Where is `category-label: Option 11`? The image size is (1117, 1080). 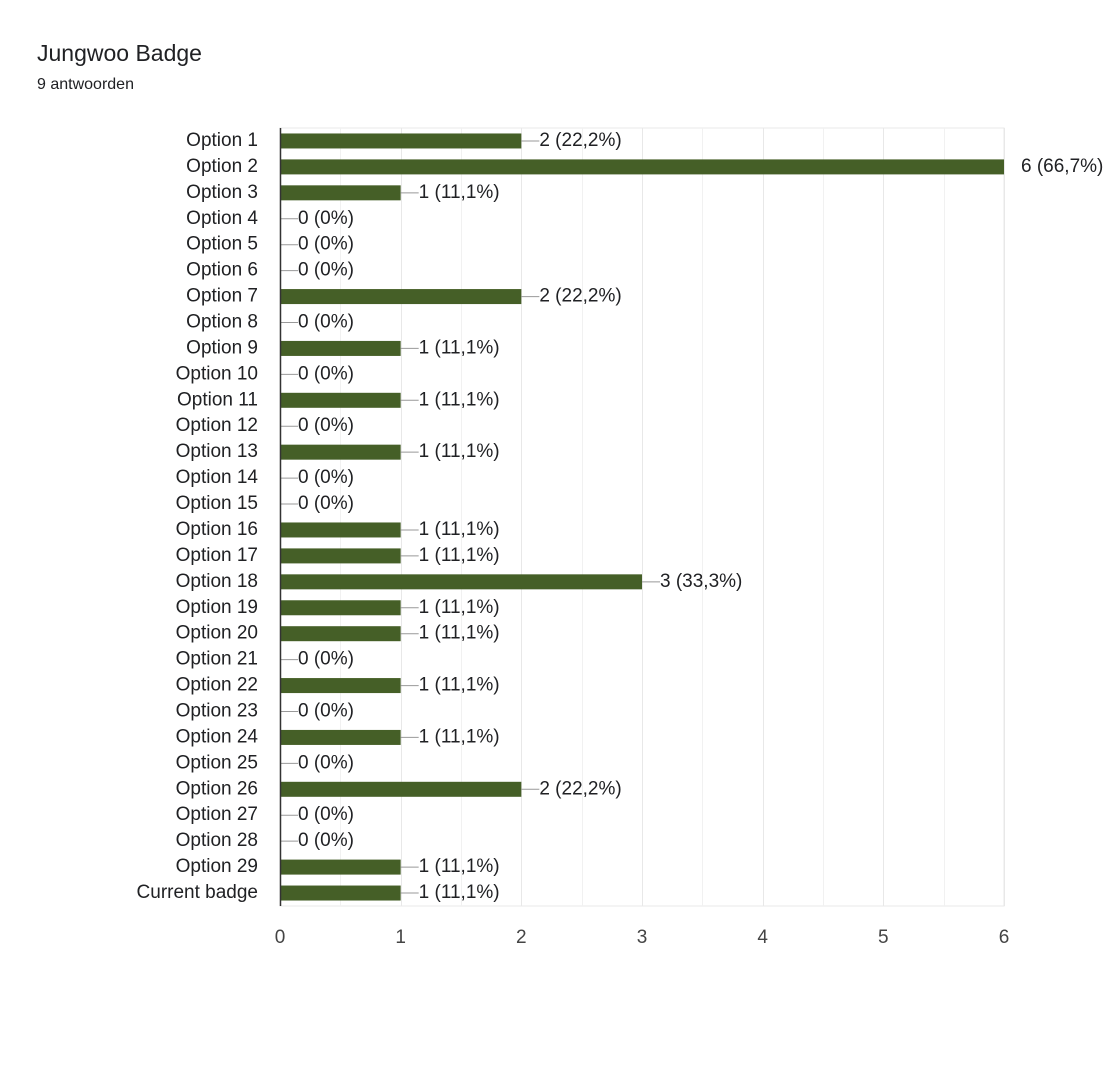 category-label: Option 11 is located at coordinates (217, 399).